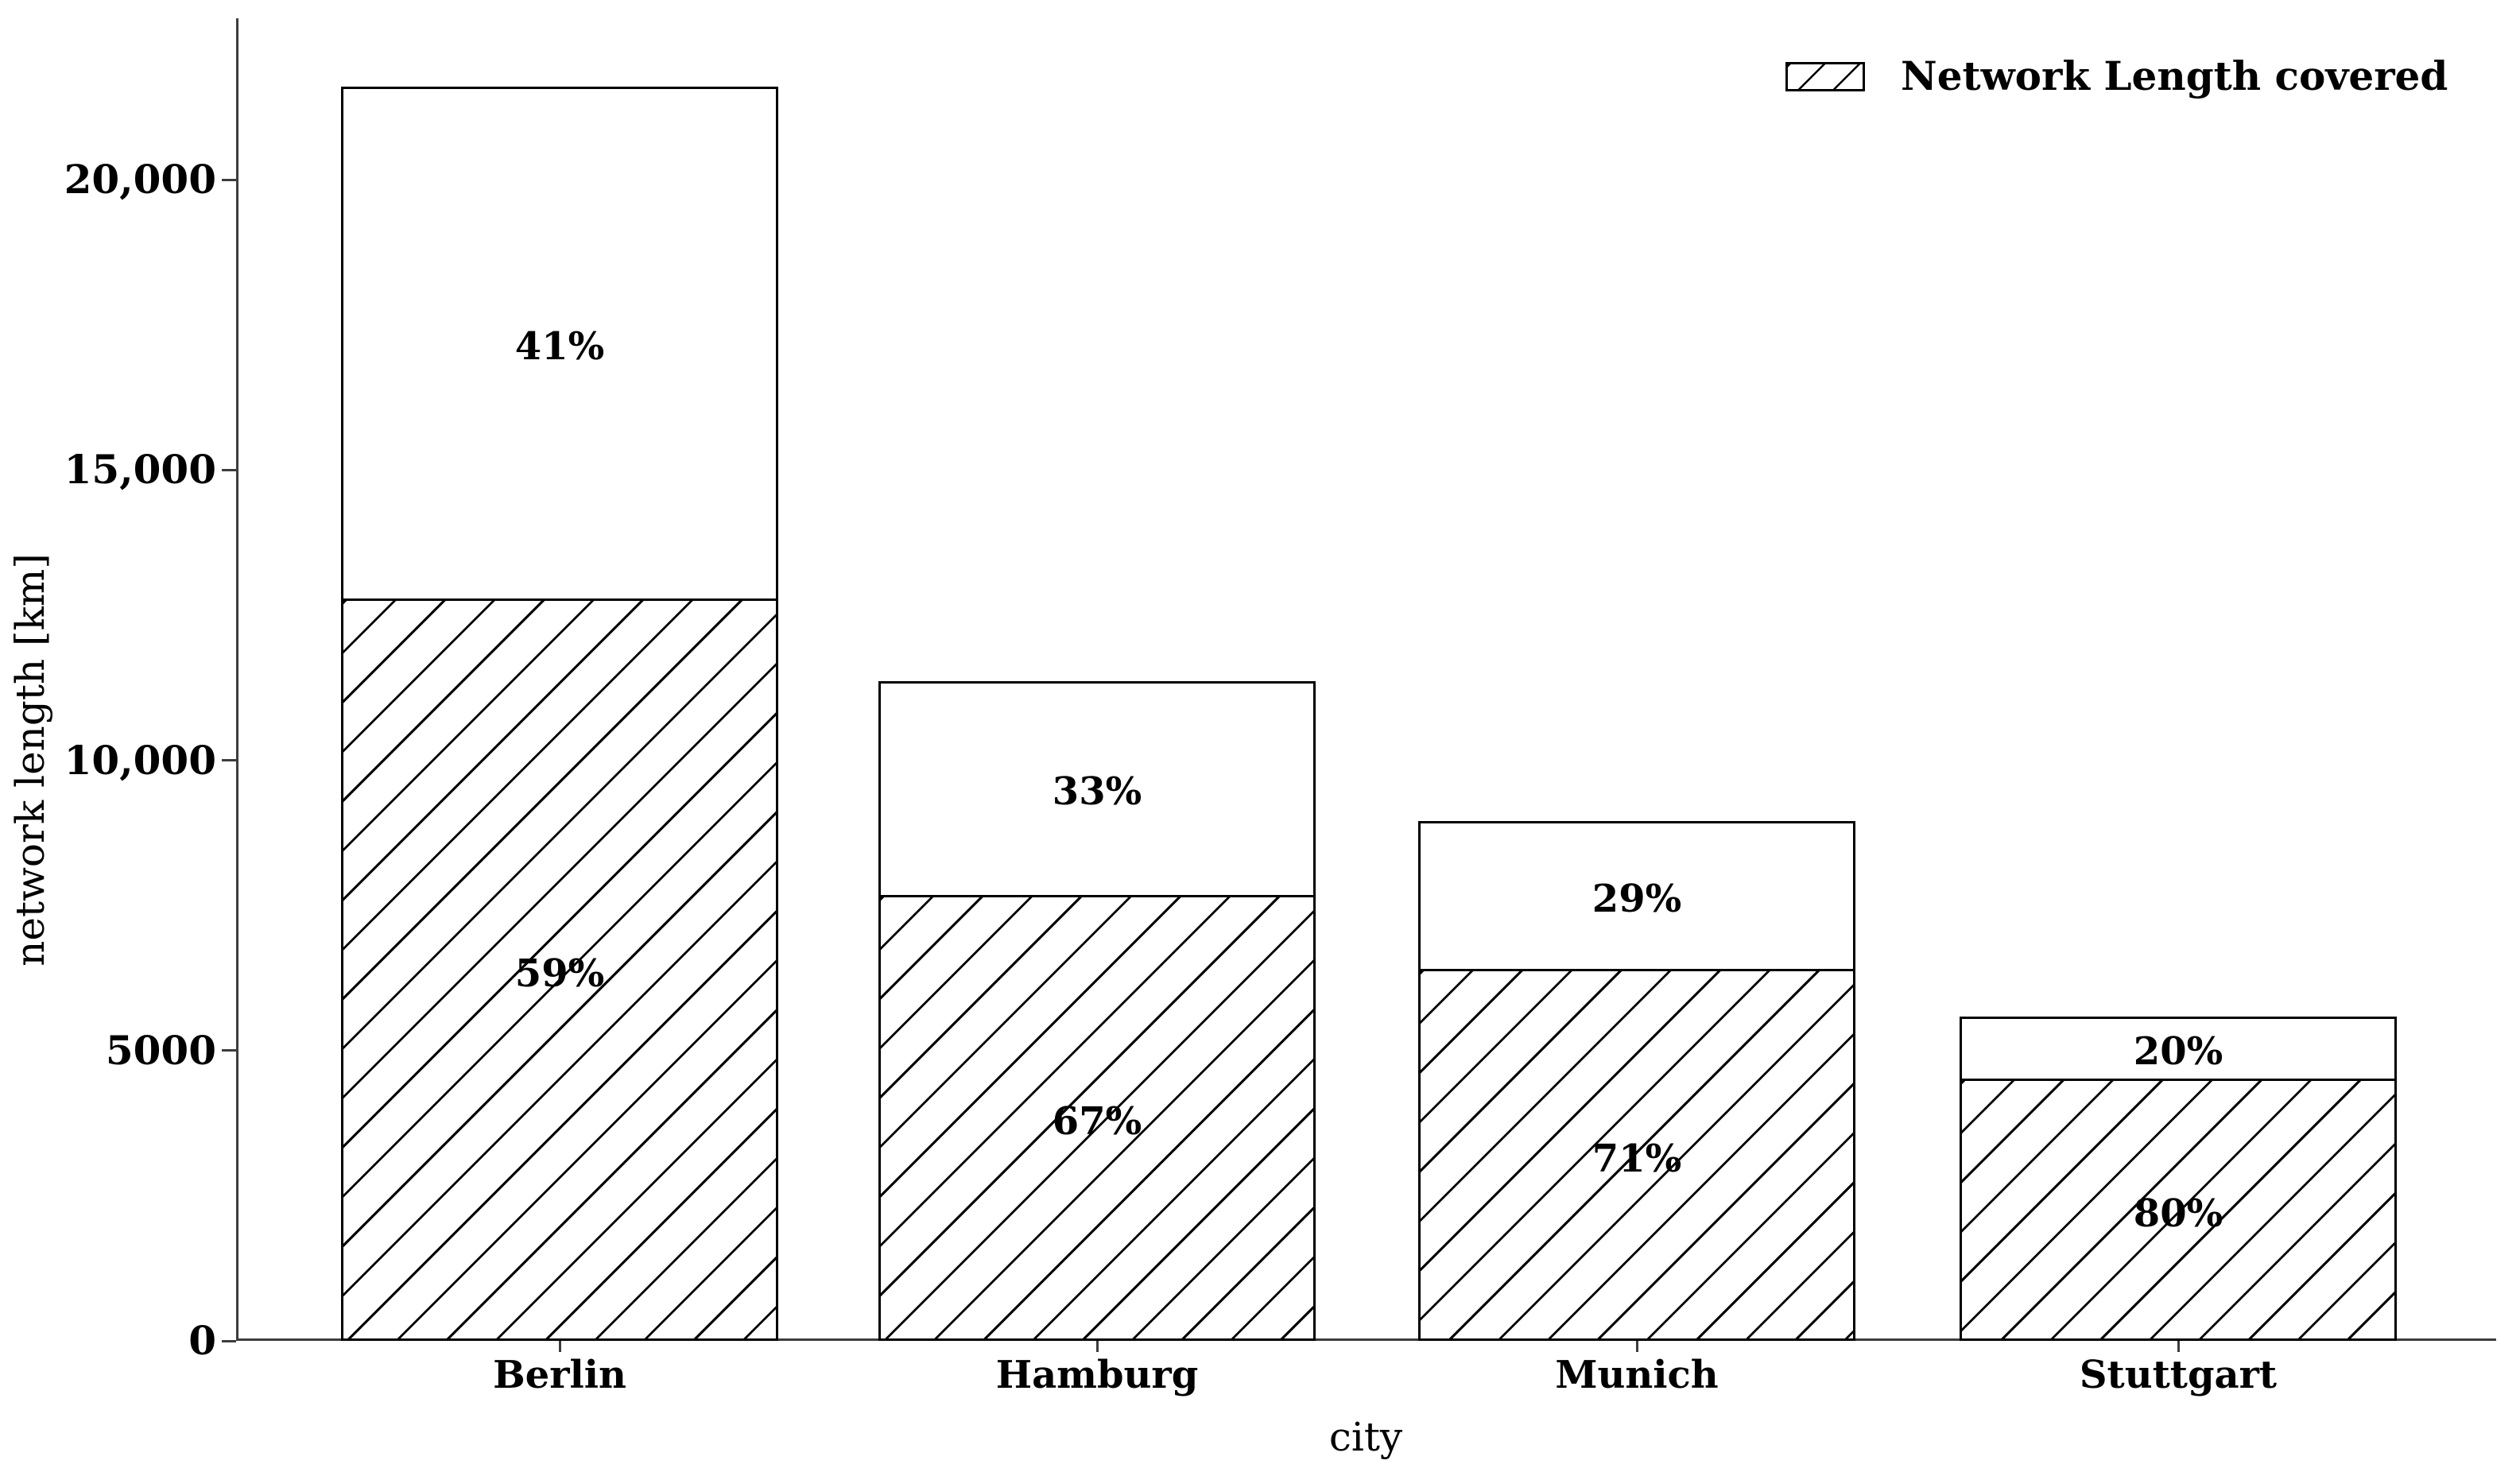  What do you see at coordinates (559, 973) in the screenshot?
I see `bar-berlin-covered-label: 59%` at bounding box center [559, 973].